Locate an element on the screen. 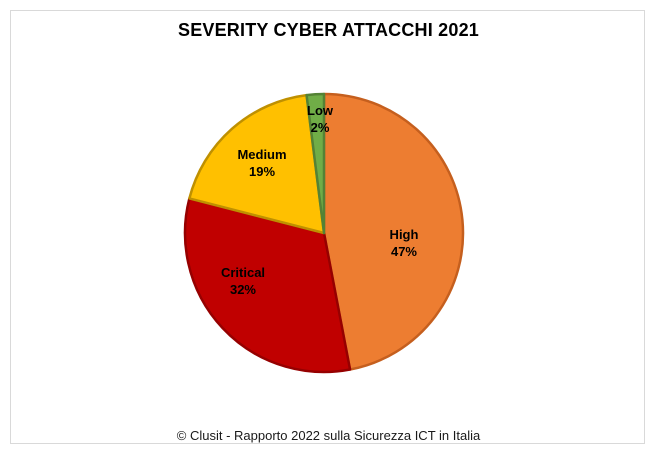  slice-label-critical: Critical 32% is located at coordinates (243, 281).